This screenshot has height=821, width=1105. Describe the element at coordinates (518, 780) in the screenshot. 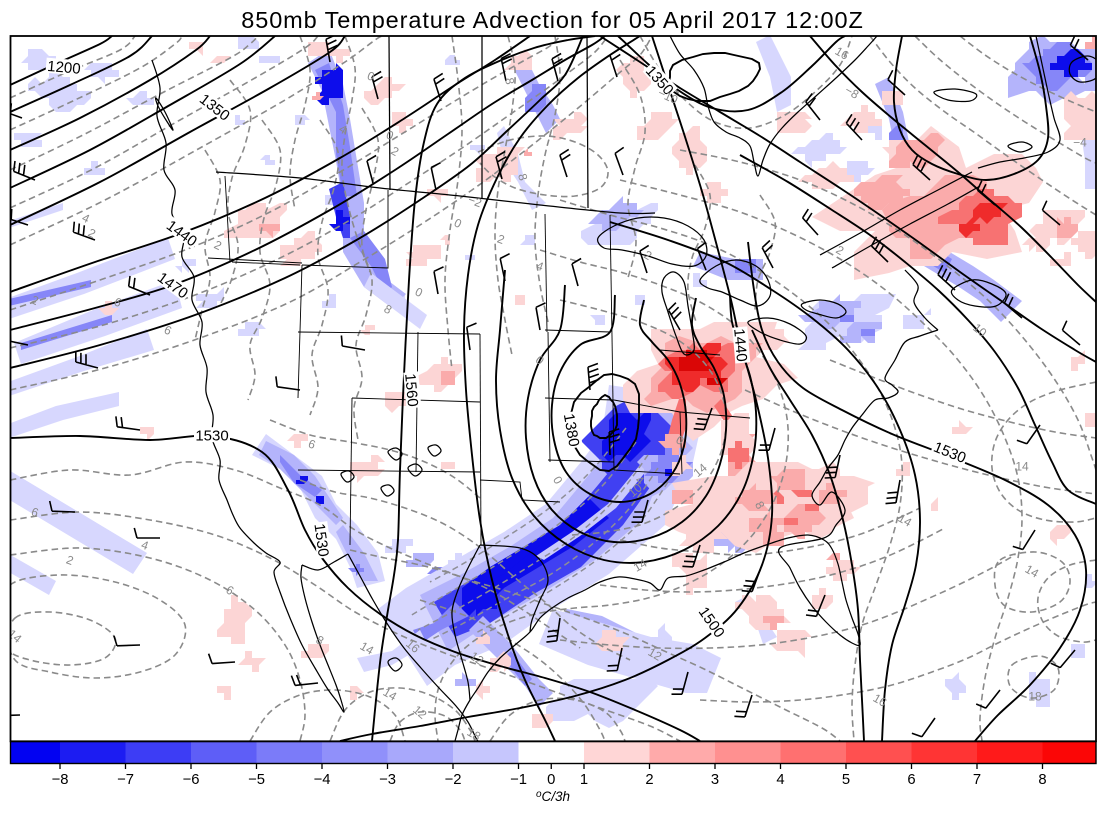

I see `svg-text: −1` at that location.